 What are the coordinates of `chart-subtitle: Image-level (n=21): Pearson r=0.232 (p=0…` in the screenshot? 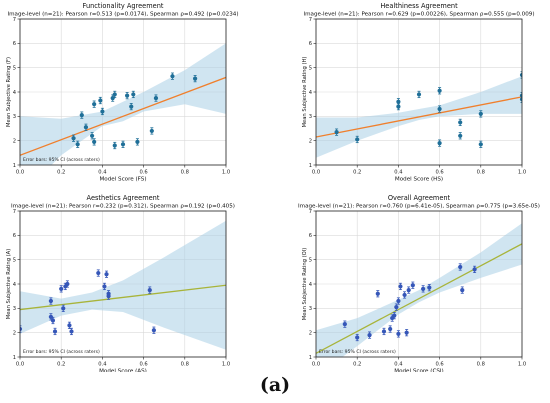 It's located at (123, 207).